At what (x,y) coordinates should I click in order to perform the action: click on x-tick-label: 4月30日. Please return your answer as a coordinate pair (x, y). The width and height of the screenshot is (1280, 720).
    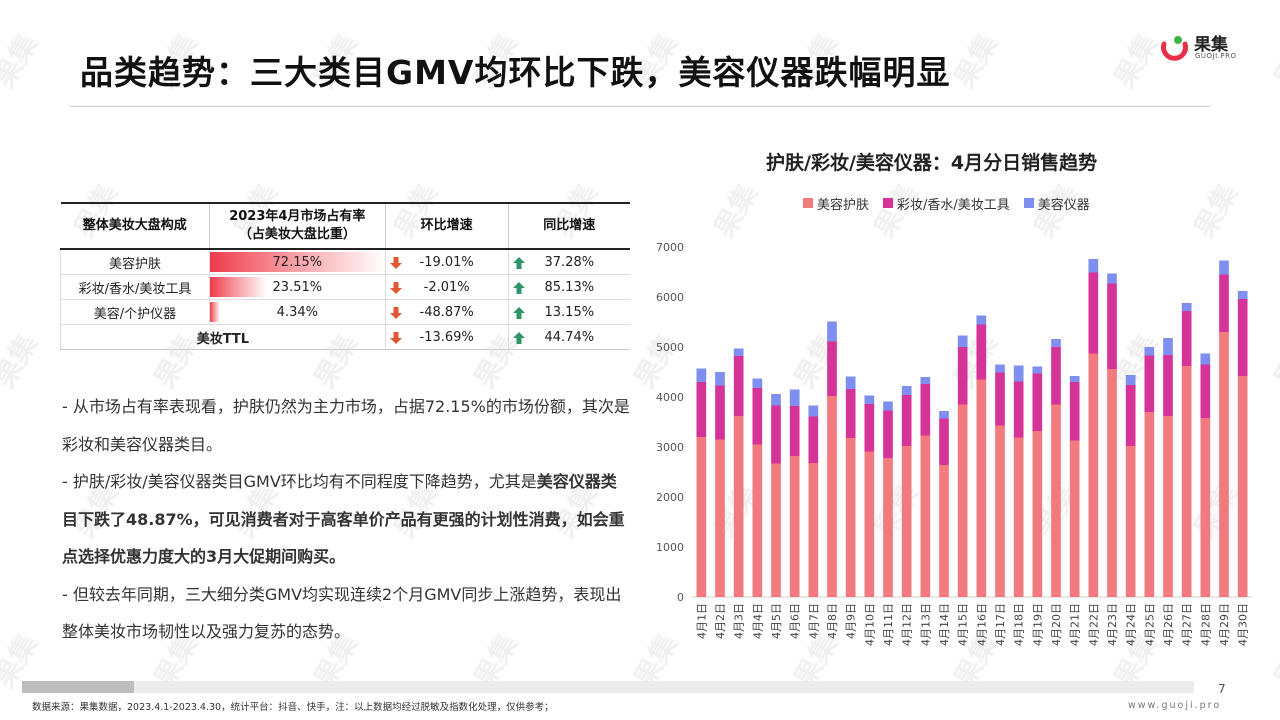
    Looking at the image, I should click on (1243, 624).